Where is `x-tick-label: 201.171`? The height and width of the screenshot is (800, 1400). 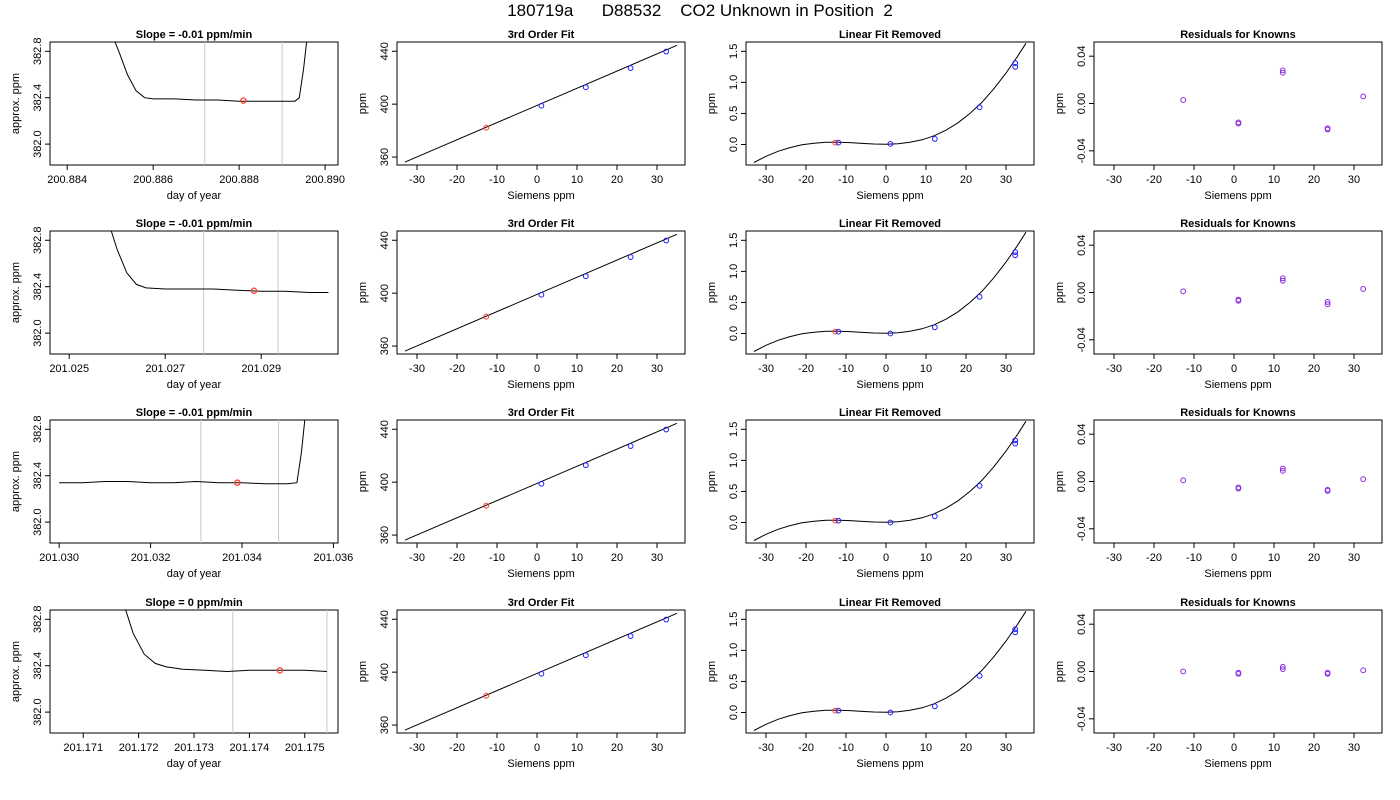
x-tick-label: 201.171 is located at coordinates (83, 748).